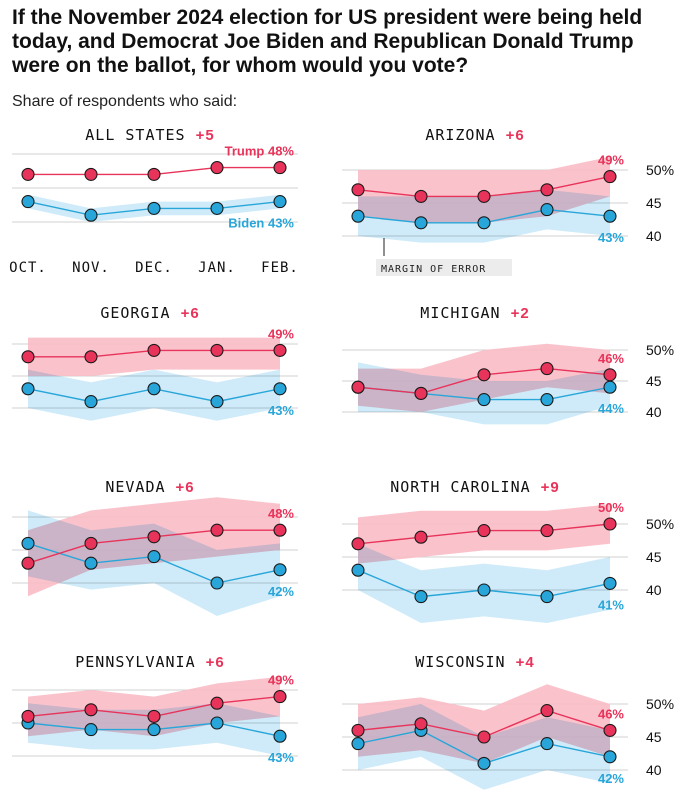 This screenshot has height=800, width=685. Describe the element at coordinates (611, 778) in the screenshot. I see `biden-end-label: 42%` at that location.